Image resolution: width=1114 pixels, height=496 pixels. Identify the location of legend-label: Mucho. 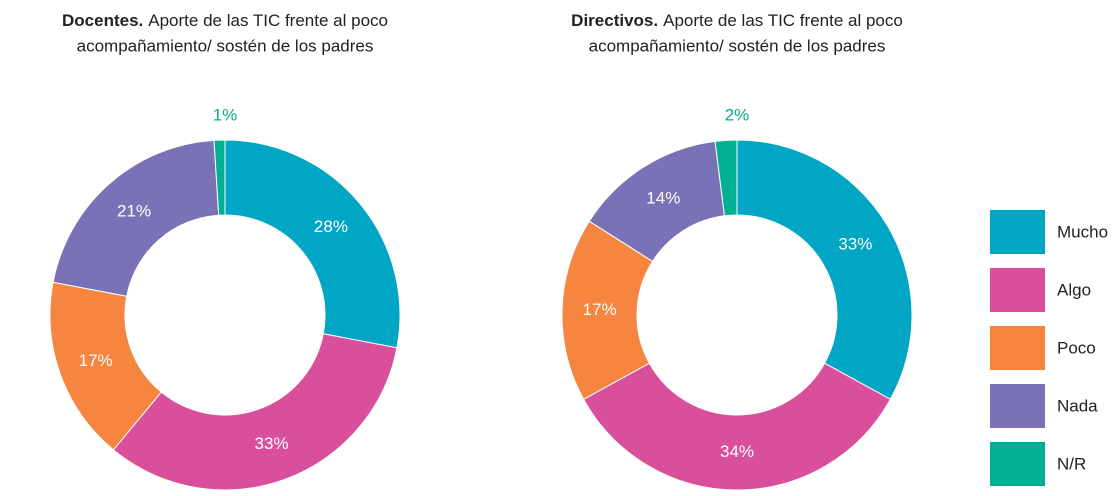
(1082, 231).